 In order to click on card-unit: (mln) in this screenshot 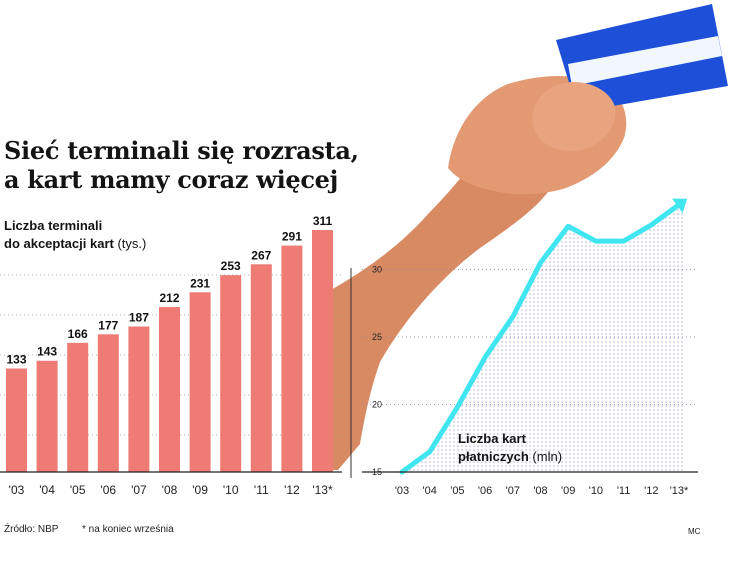, I will do `click(547, 456)`.